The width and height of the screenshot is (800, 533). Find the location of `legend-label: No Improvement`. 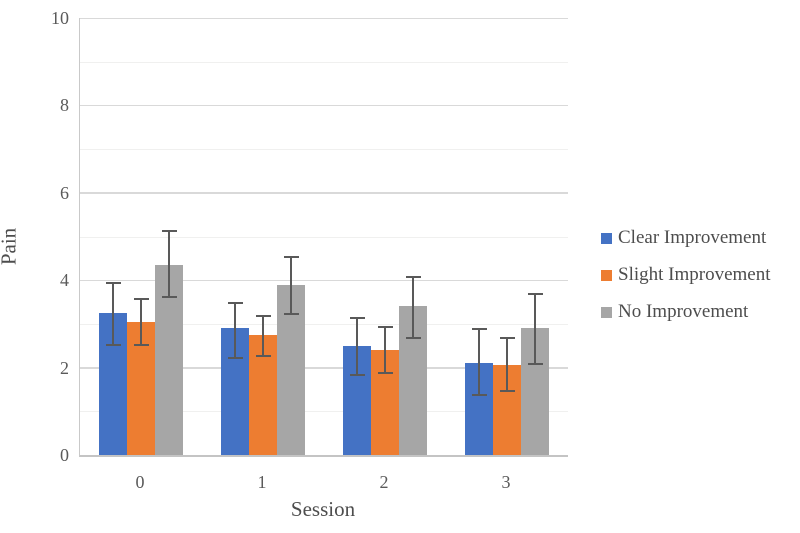

legend-label: No Improvement is located at coordinates (683, 311).